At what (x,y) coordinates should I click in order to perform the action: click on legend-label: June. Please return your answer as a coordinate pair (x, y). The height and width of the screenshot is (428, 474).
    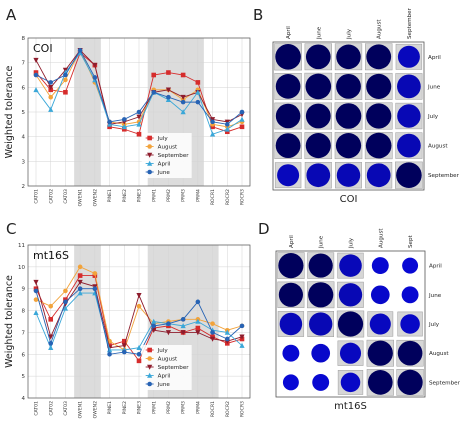
    Looking at the image, I should click on (164, 385).